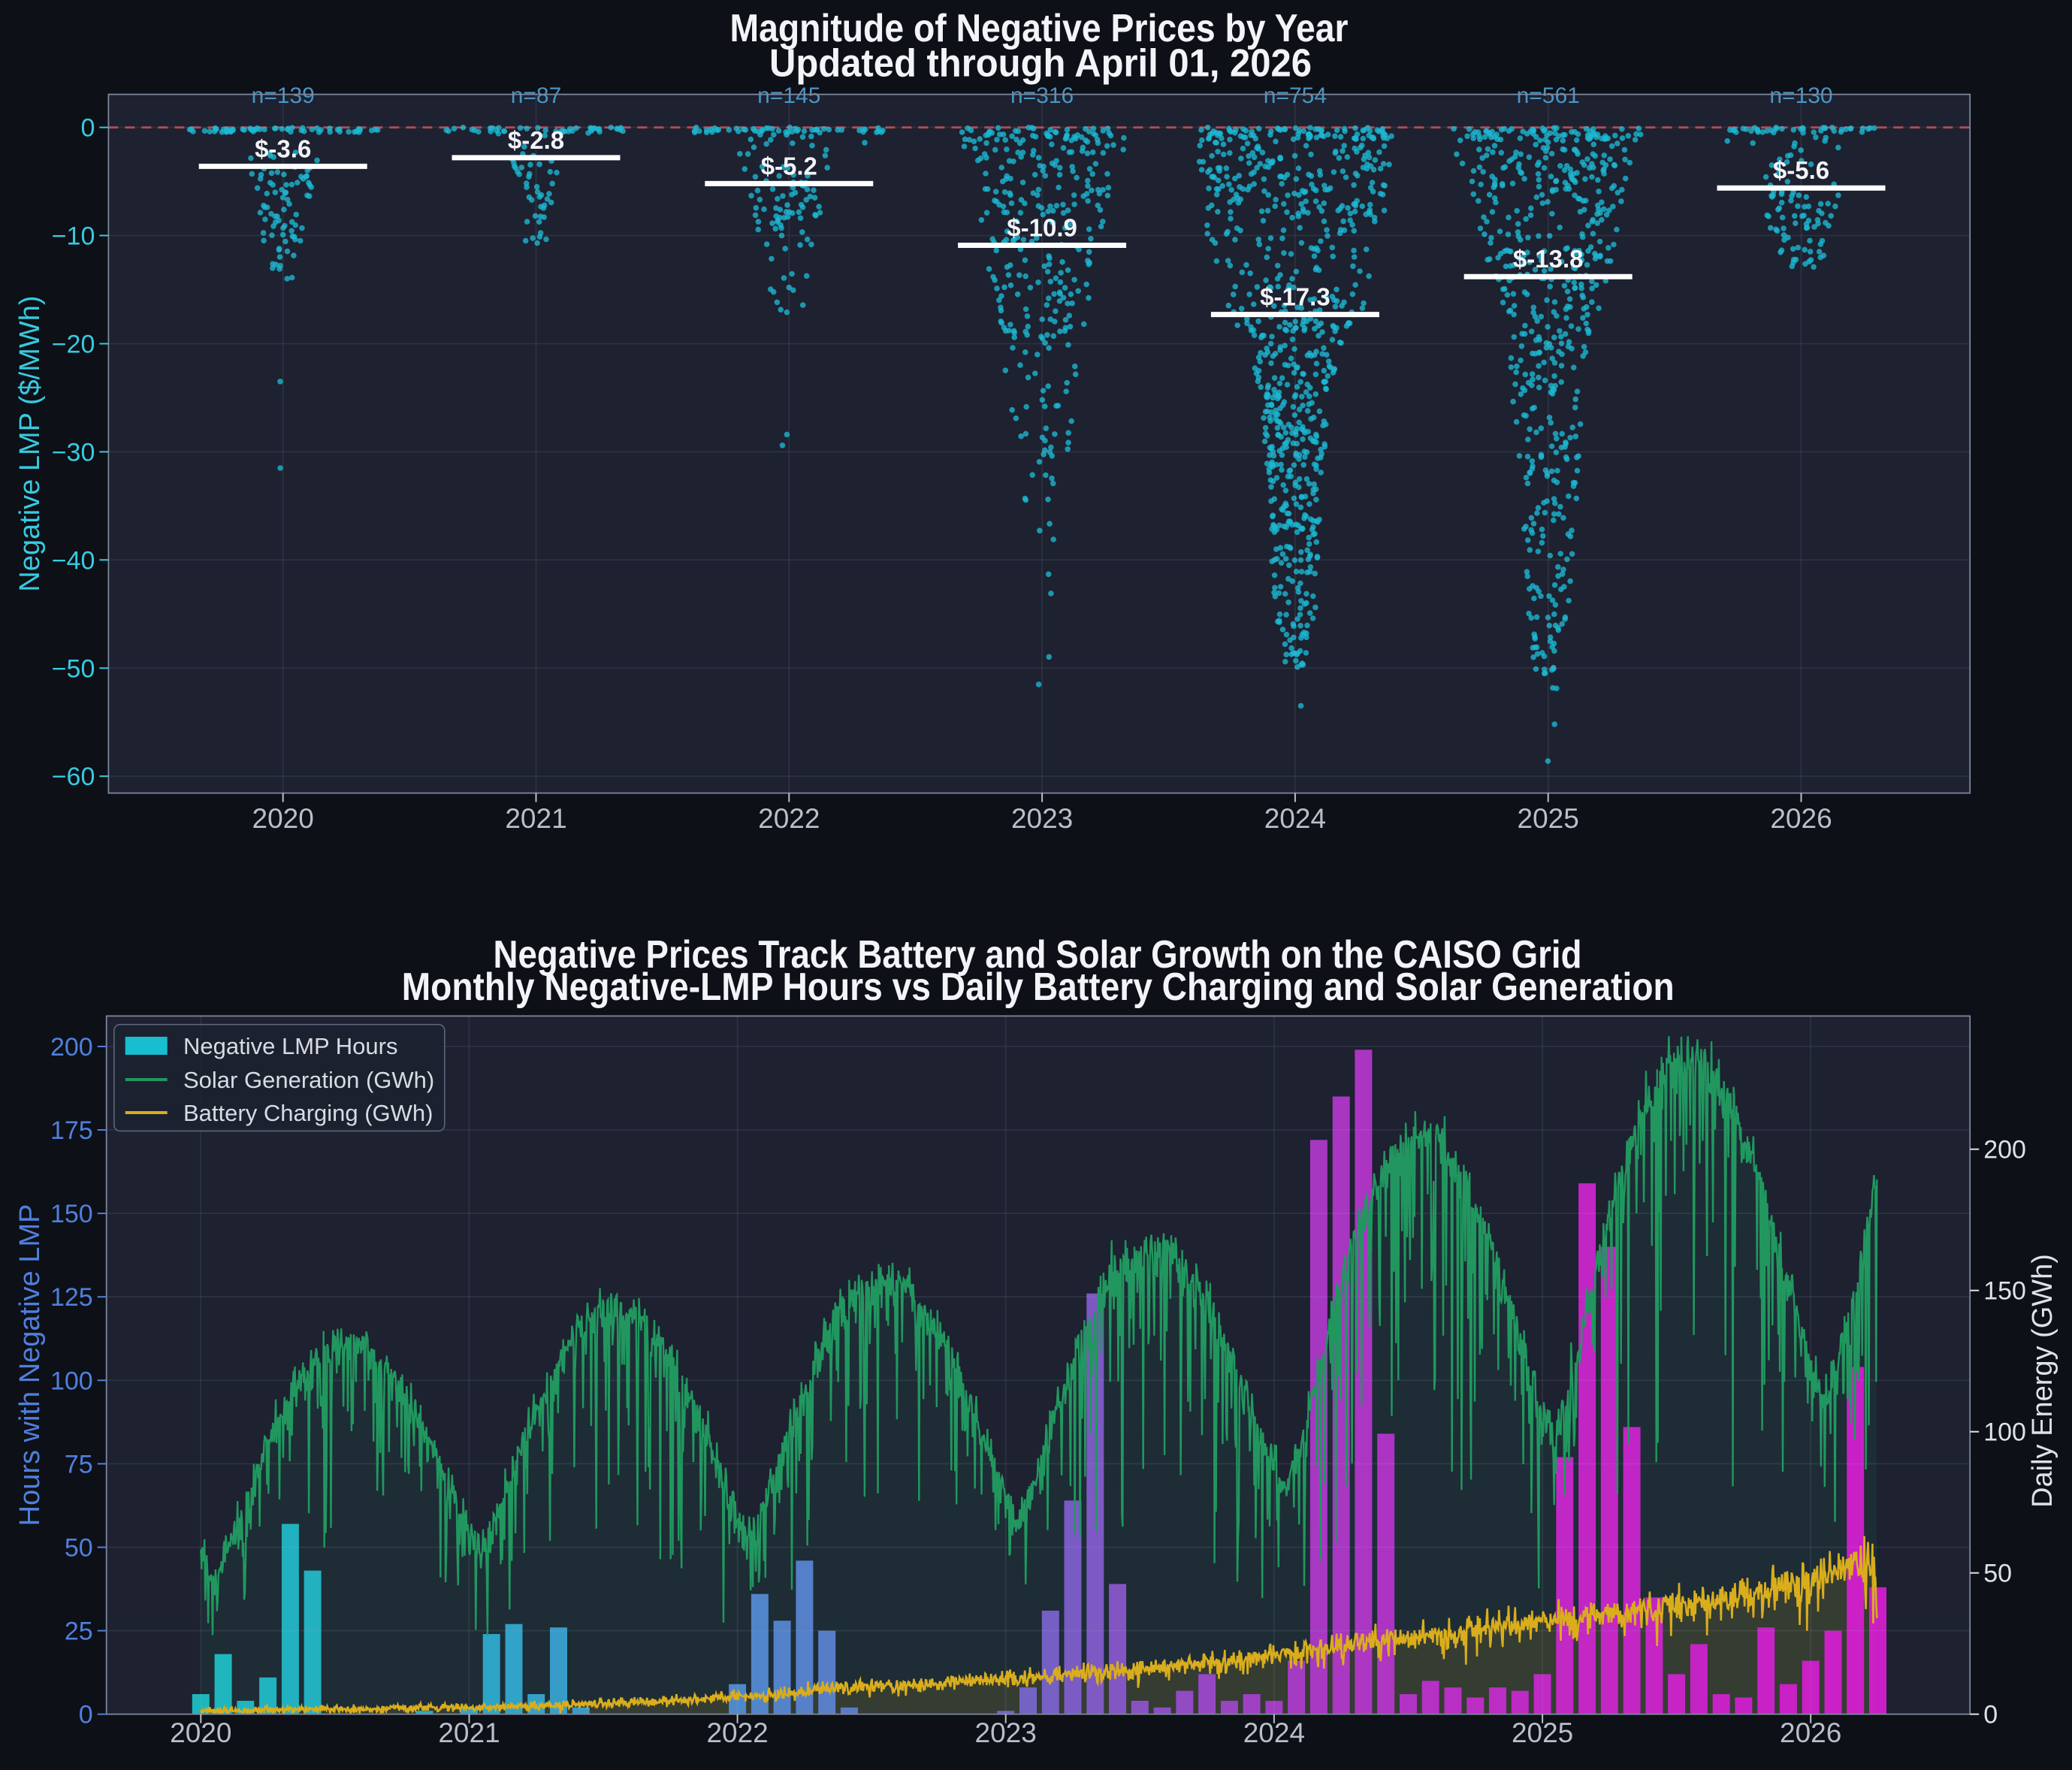 This screenshot has width=2072, height=1770. I want to click on svg-text: −10, so click(74, 237).